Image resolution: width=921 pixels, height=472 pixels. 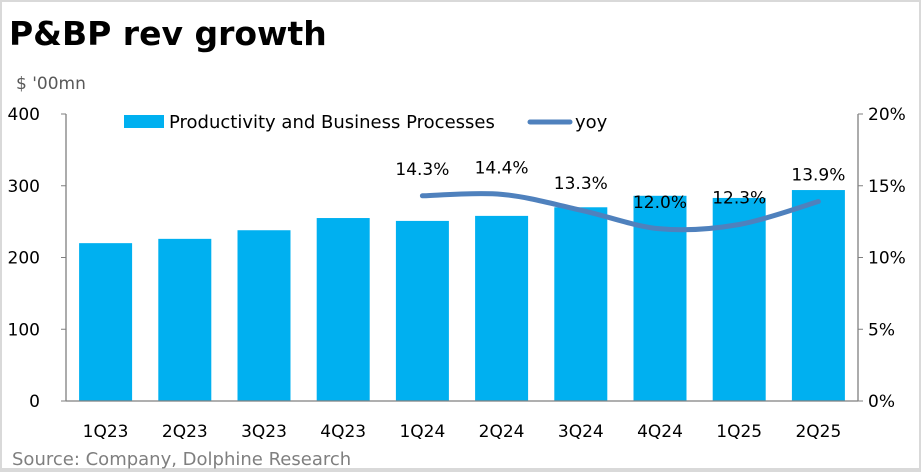 What do you see at coordinates (502, 308) in the screenshot?
I see `bar-2Q24` at bounding box center [502, 308].